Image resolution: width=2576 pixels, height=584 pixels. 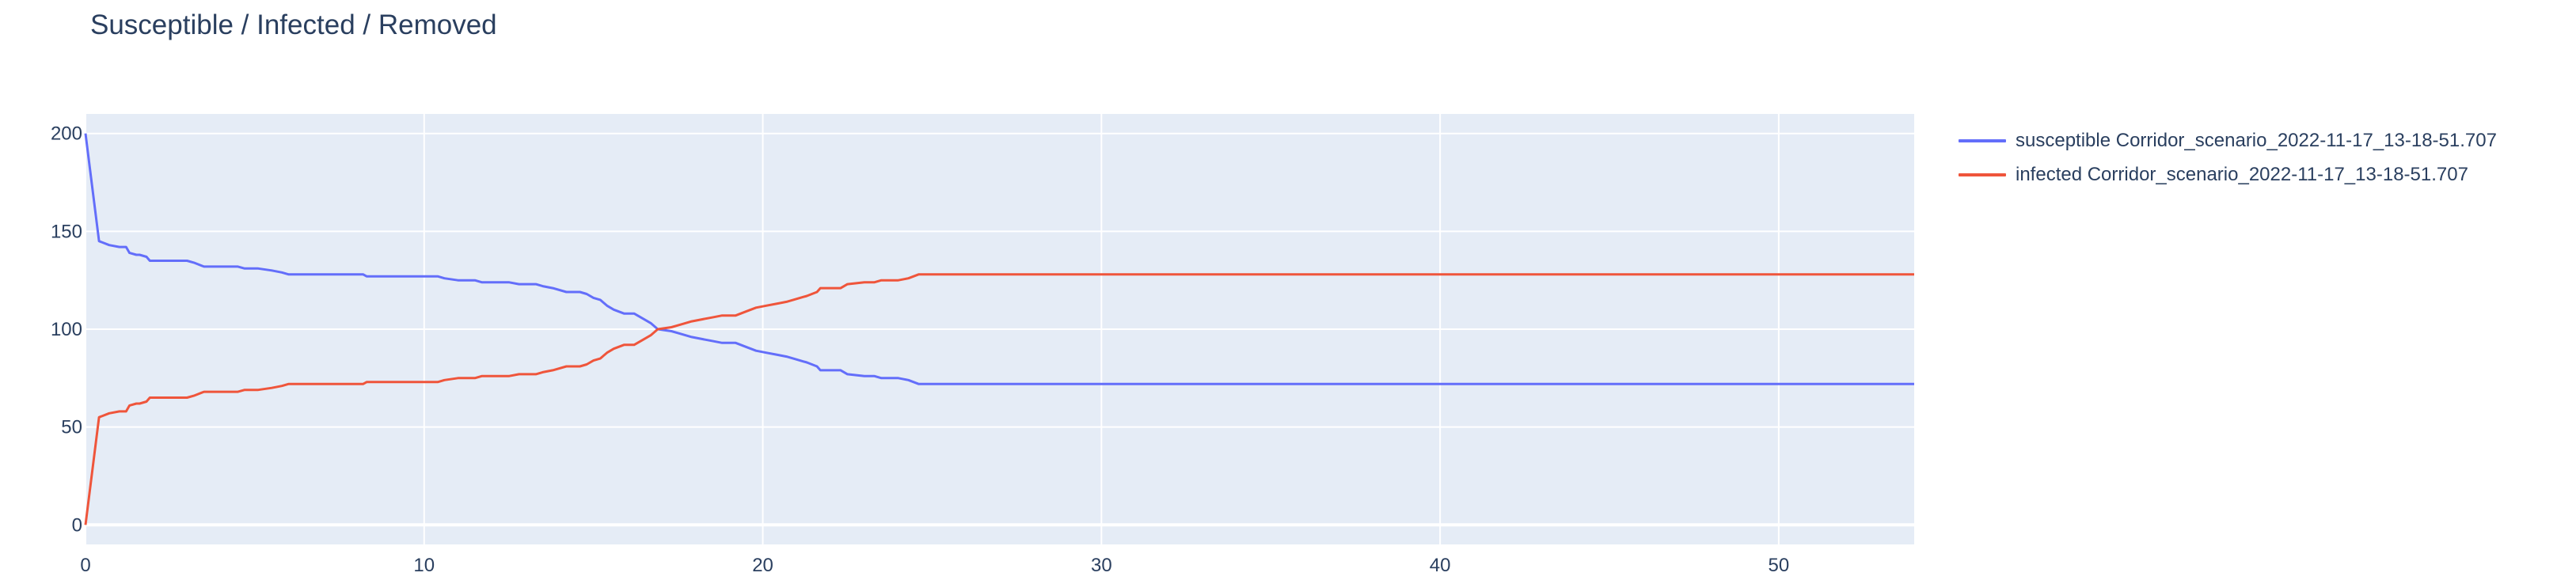 What do you see at coordinates (424, 565) in the screenshot?
I see `x-tick-label: 10` at bounding box center [424, 565].